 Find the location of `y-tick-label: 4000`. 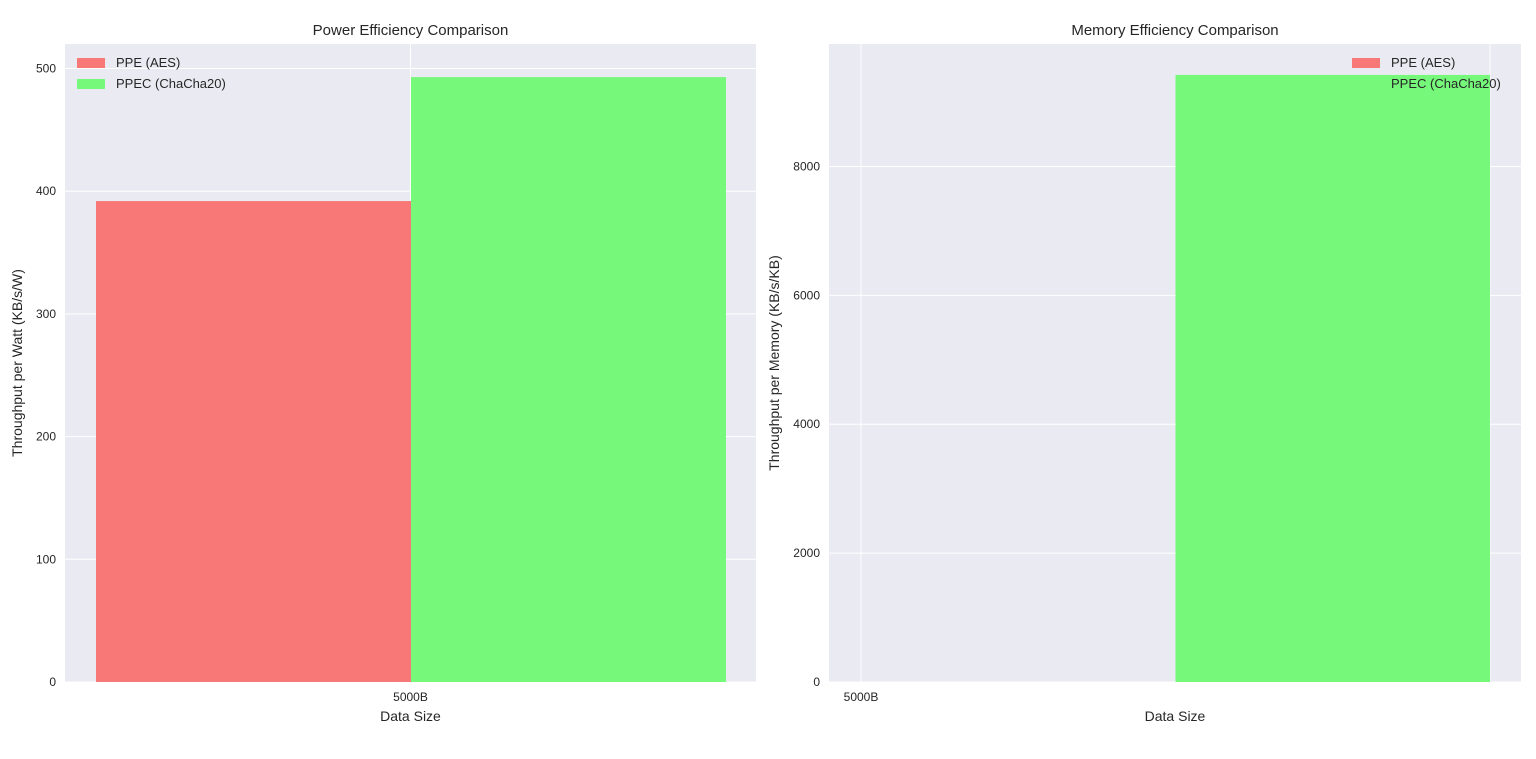

y-tick-label: 4000 is located at coordinates (806, 424).